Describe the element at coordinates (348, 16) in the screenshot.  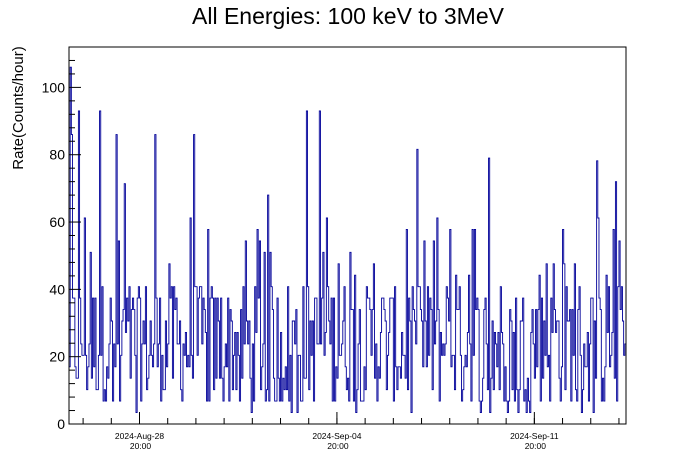
I see `chart-title: All Energies: 100 keV to 3MeV` at that location.